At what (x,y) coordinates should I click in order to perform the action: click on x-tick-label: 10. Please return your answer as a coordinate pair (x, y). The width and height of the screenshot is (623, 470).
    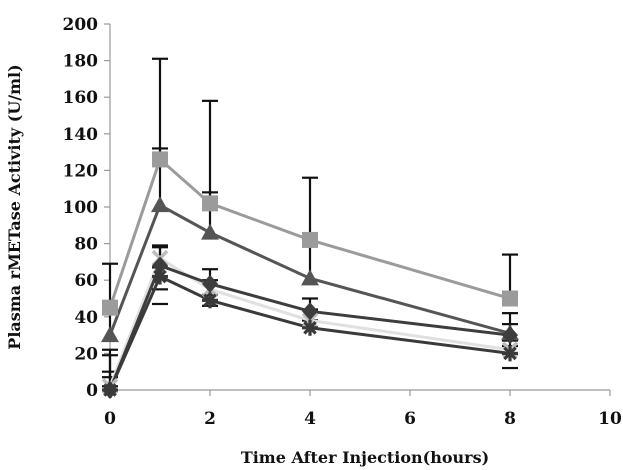
    Looking at the image, I should click on (610, 419).